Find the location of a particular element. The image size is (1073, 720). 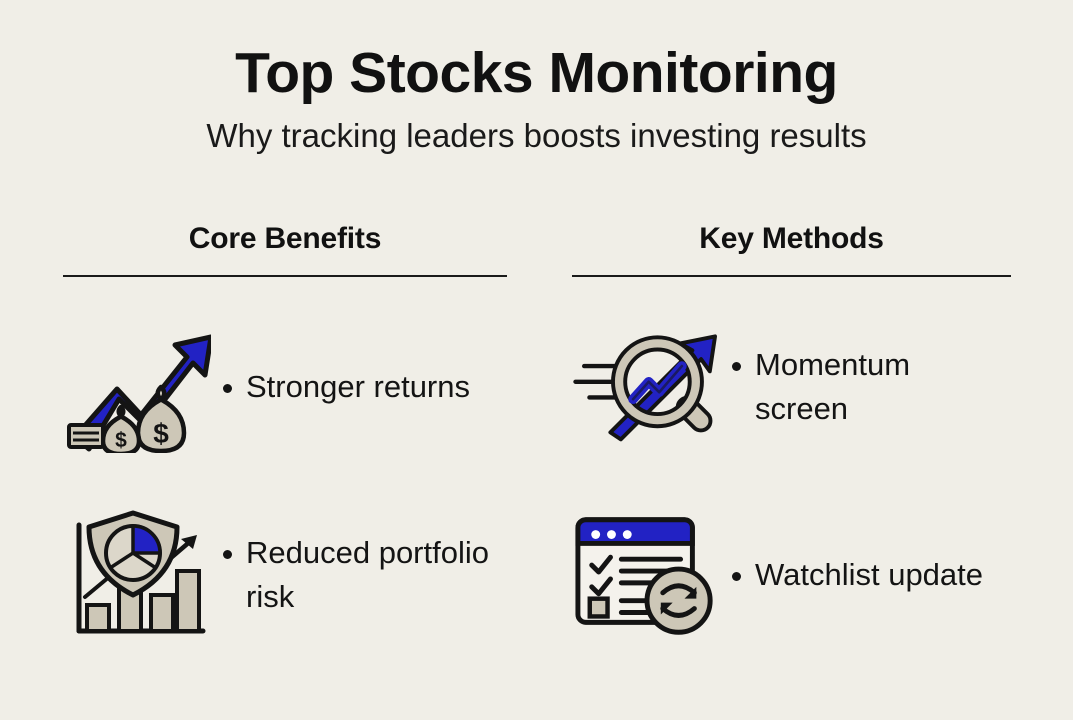

bullet-row: Momentum screen is located at coordinates (871, 387).